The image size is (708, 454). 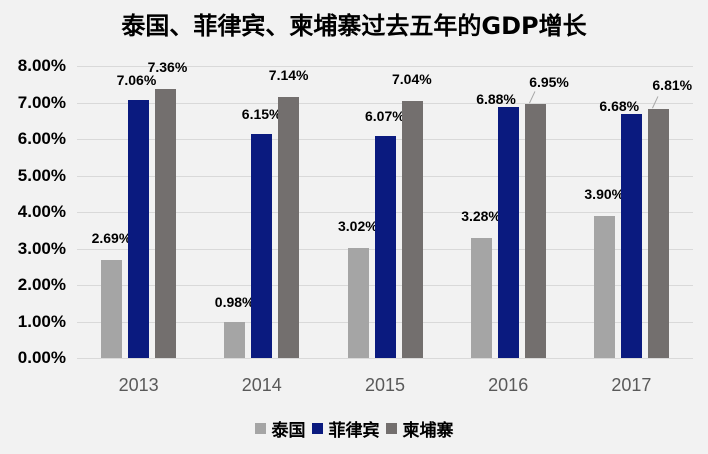 I want to click on chart-title: 泰国、菲律宾、柬埔寨过去五年的GDP增长, so click(x=354, y=26).